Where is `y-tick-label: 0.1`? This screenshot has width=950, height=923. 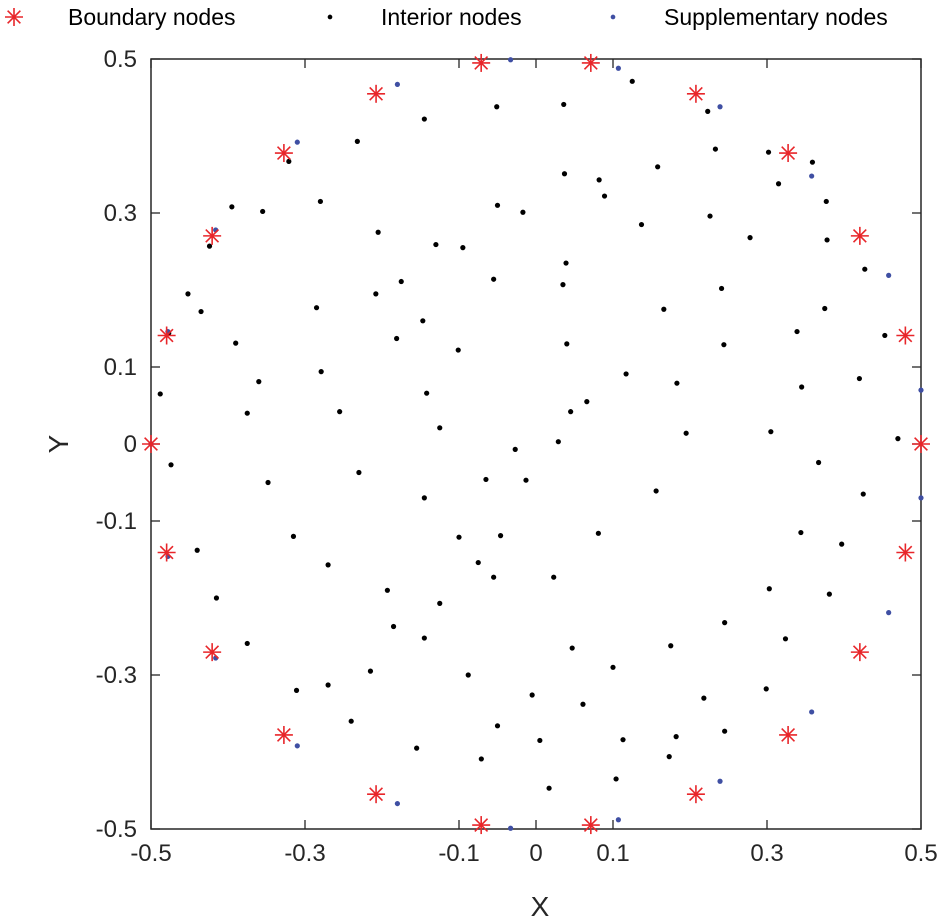
y-tick-label: 0.1 is located at coordinates (120, 367).